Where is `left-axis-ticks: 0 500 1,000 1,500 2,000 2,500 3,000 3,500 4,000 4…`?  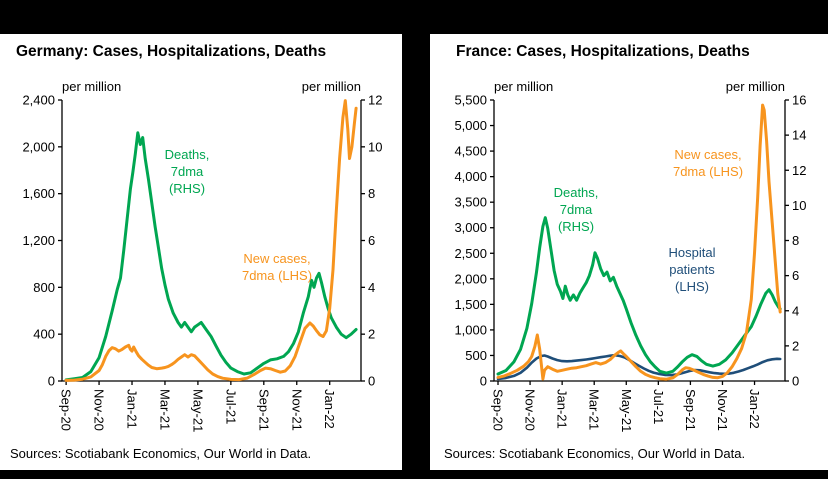 left-axis-ticks: 0 500 1,000 1,500 2,000 2,500 3,000 3,500 4,000 4… is located at coordinates (474, 241).